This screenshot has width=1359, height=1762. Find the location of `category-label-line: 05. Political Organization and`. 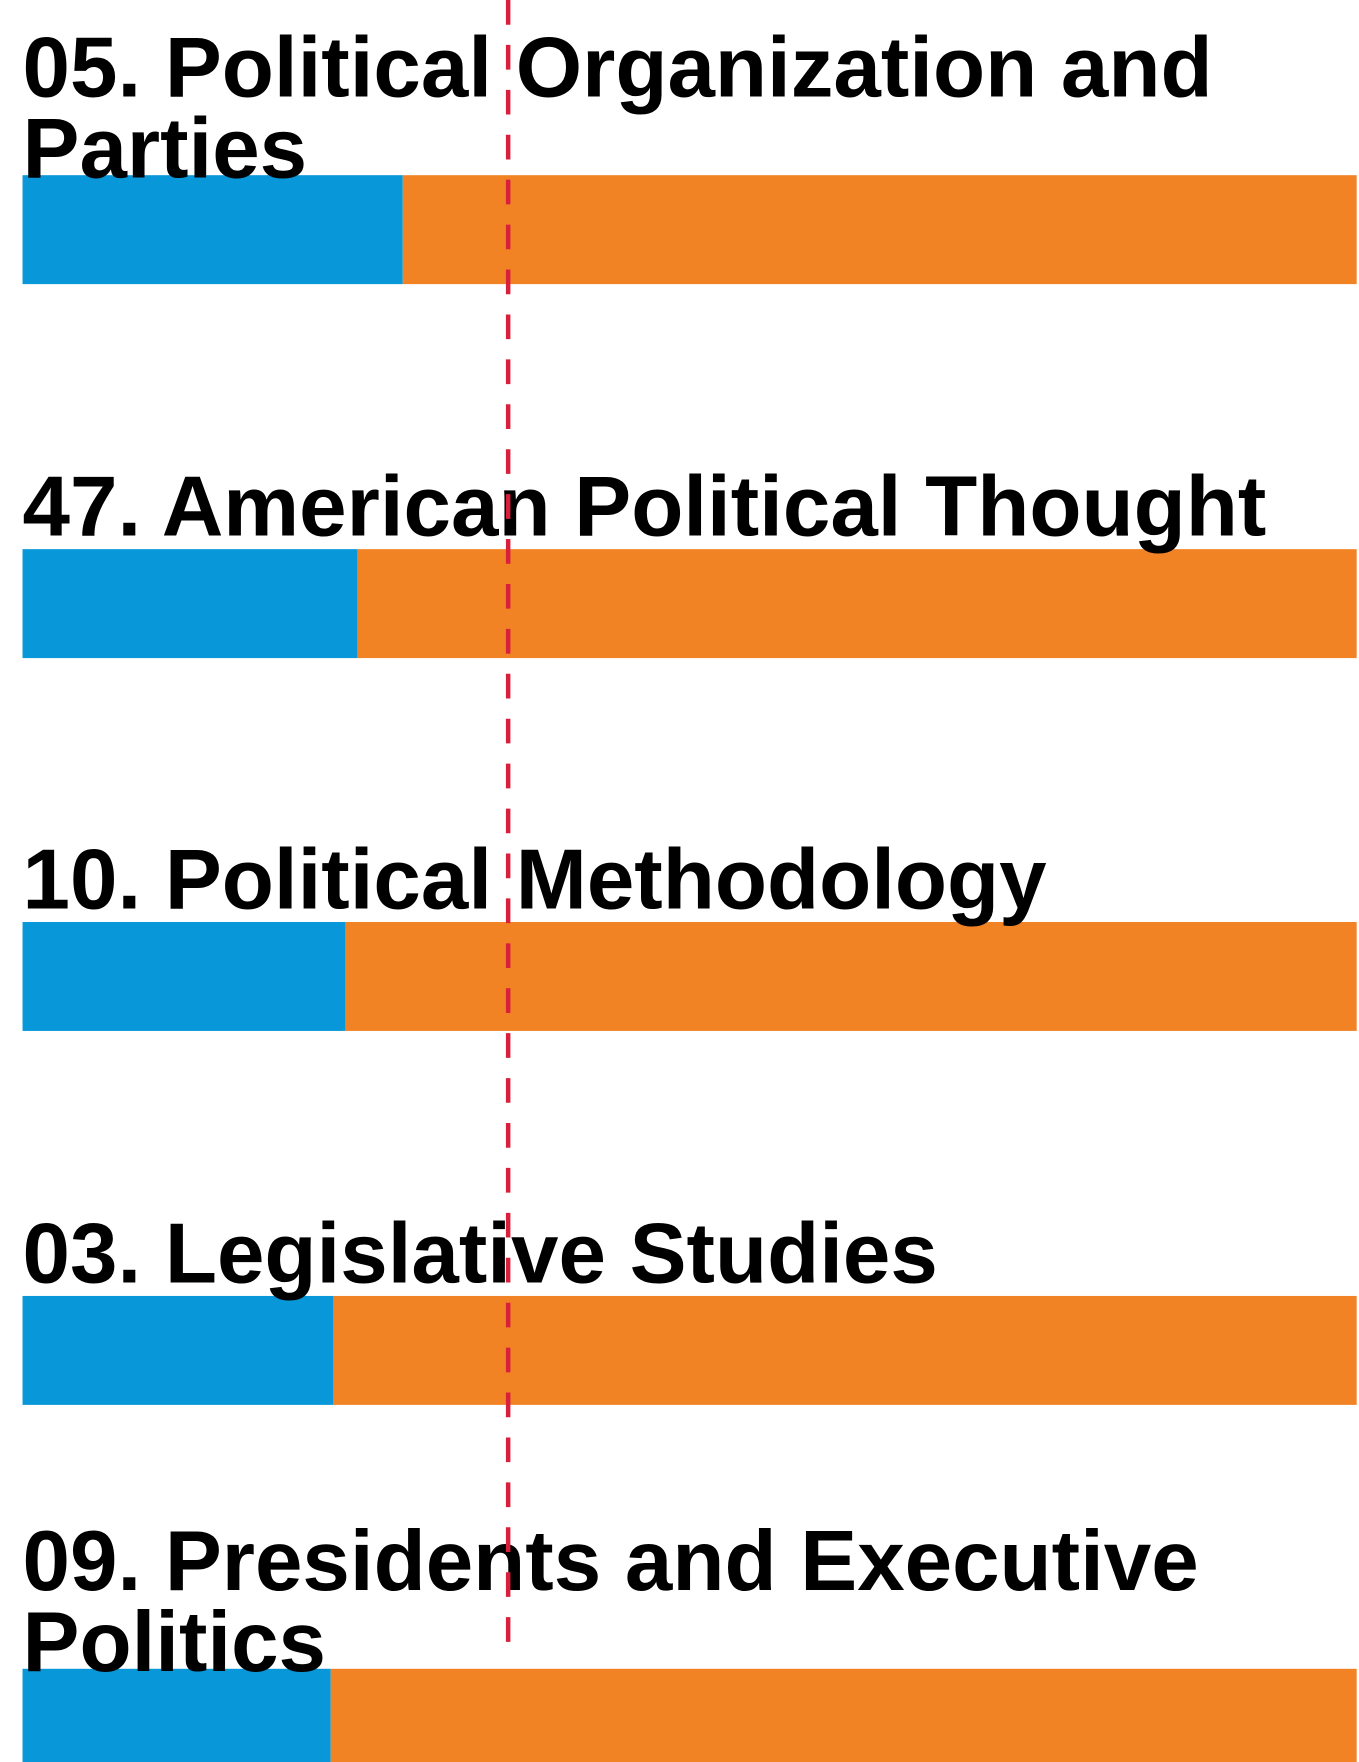

category-label-line: 05. Political Organization and is located at coordinates (618, 68).